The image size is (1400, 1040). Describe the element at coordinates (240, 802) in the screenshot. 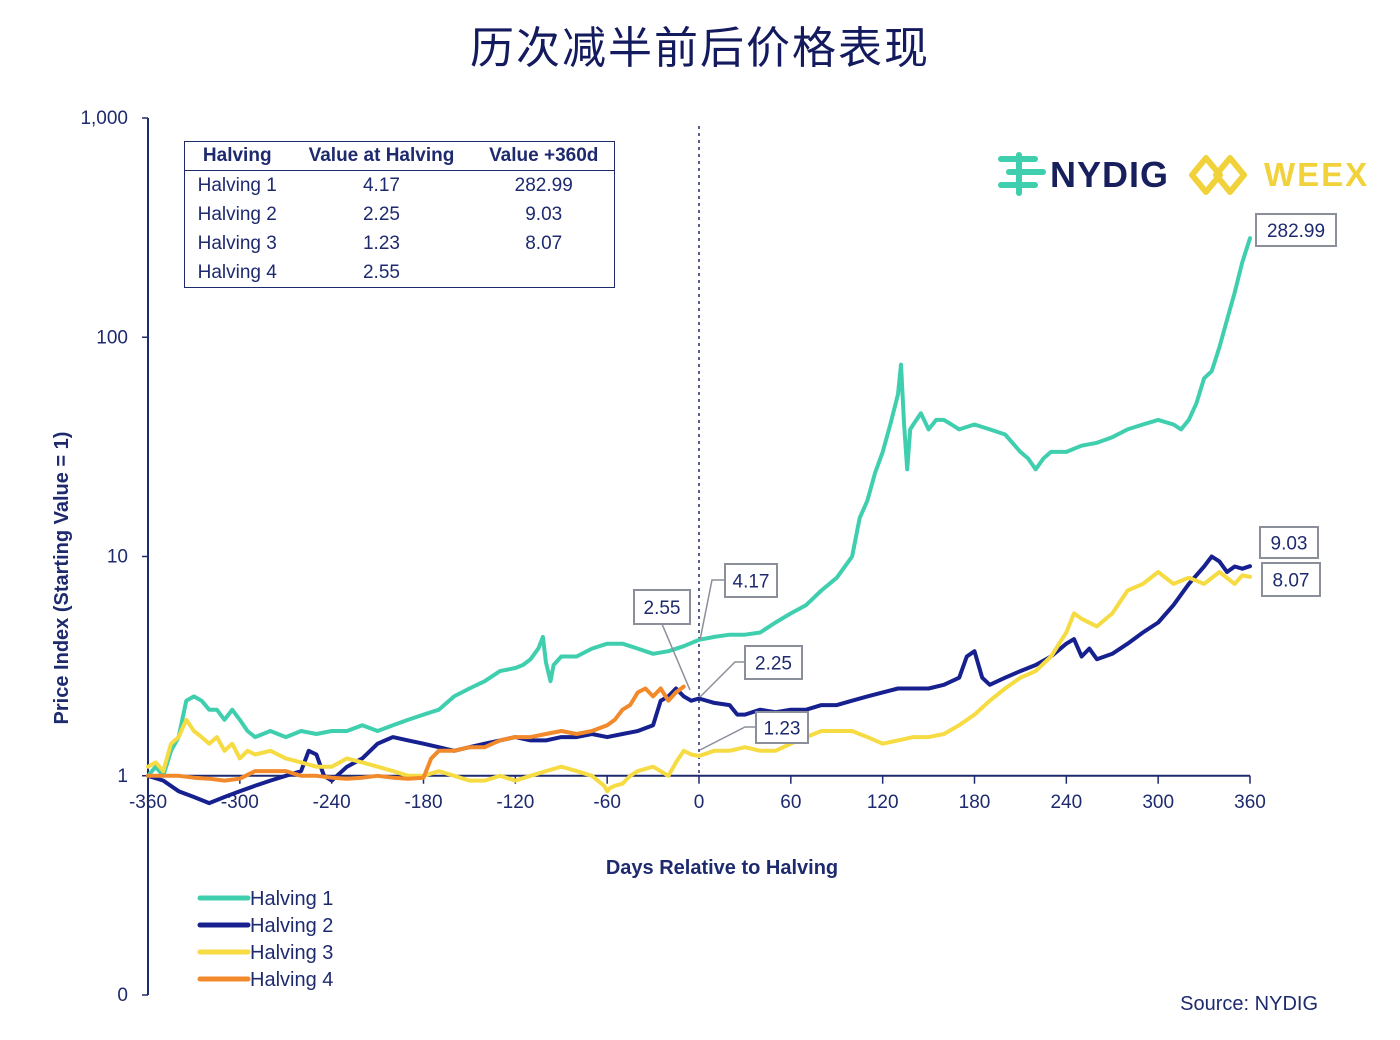

I see `x-tick-label: -300` at that location.